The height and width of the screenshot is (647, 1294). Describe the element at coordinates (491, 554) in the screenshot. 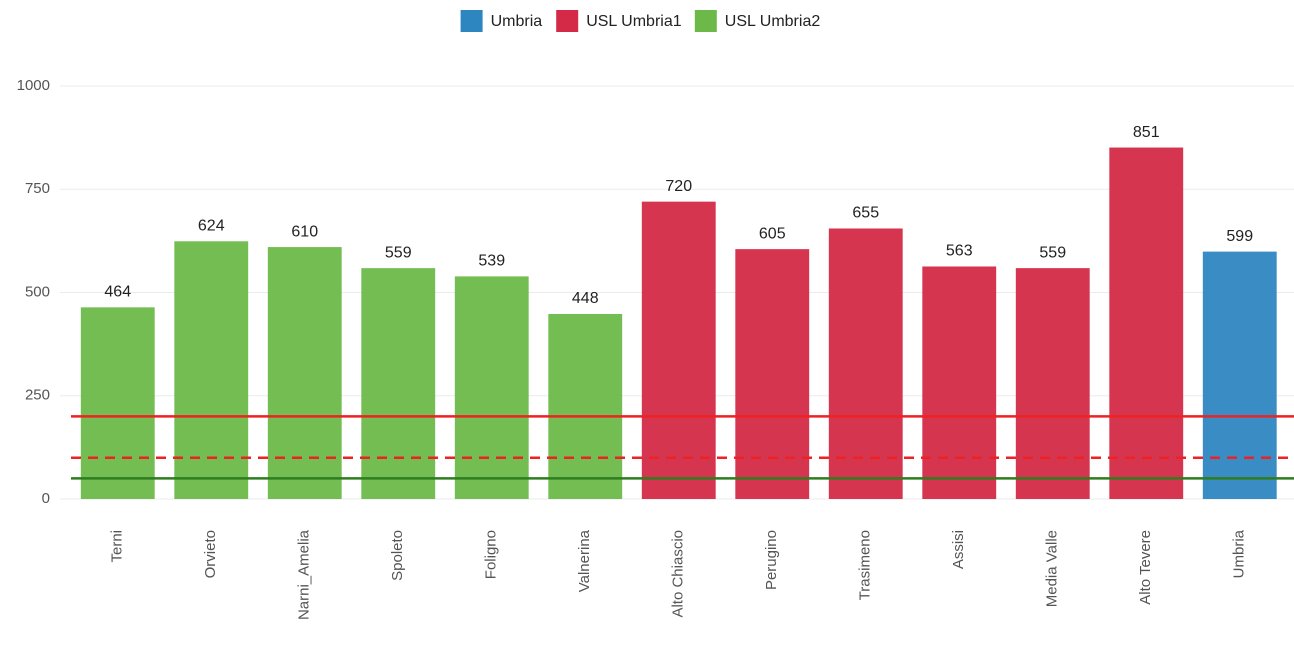

I see `x-tick-label: Foligno` at that location.